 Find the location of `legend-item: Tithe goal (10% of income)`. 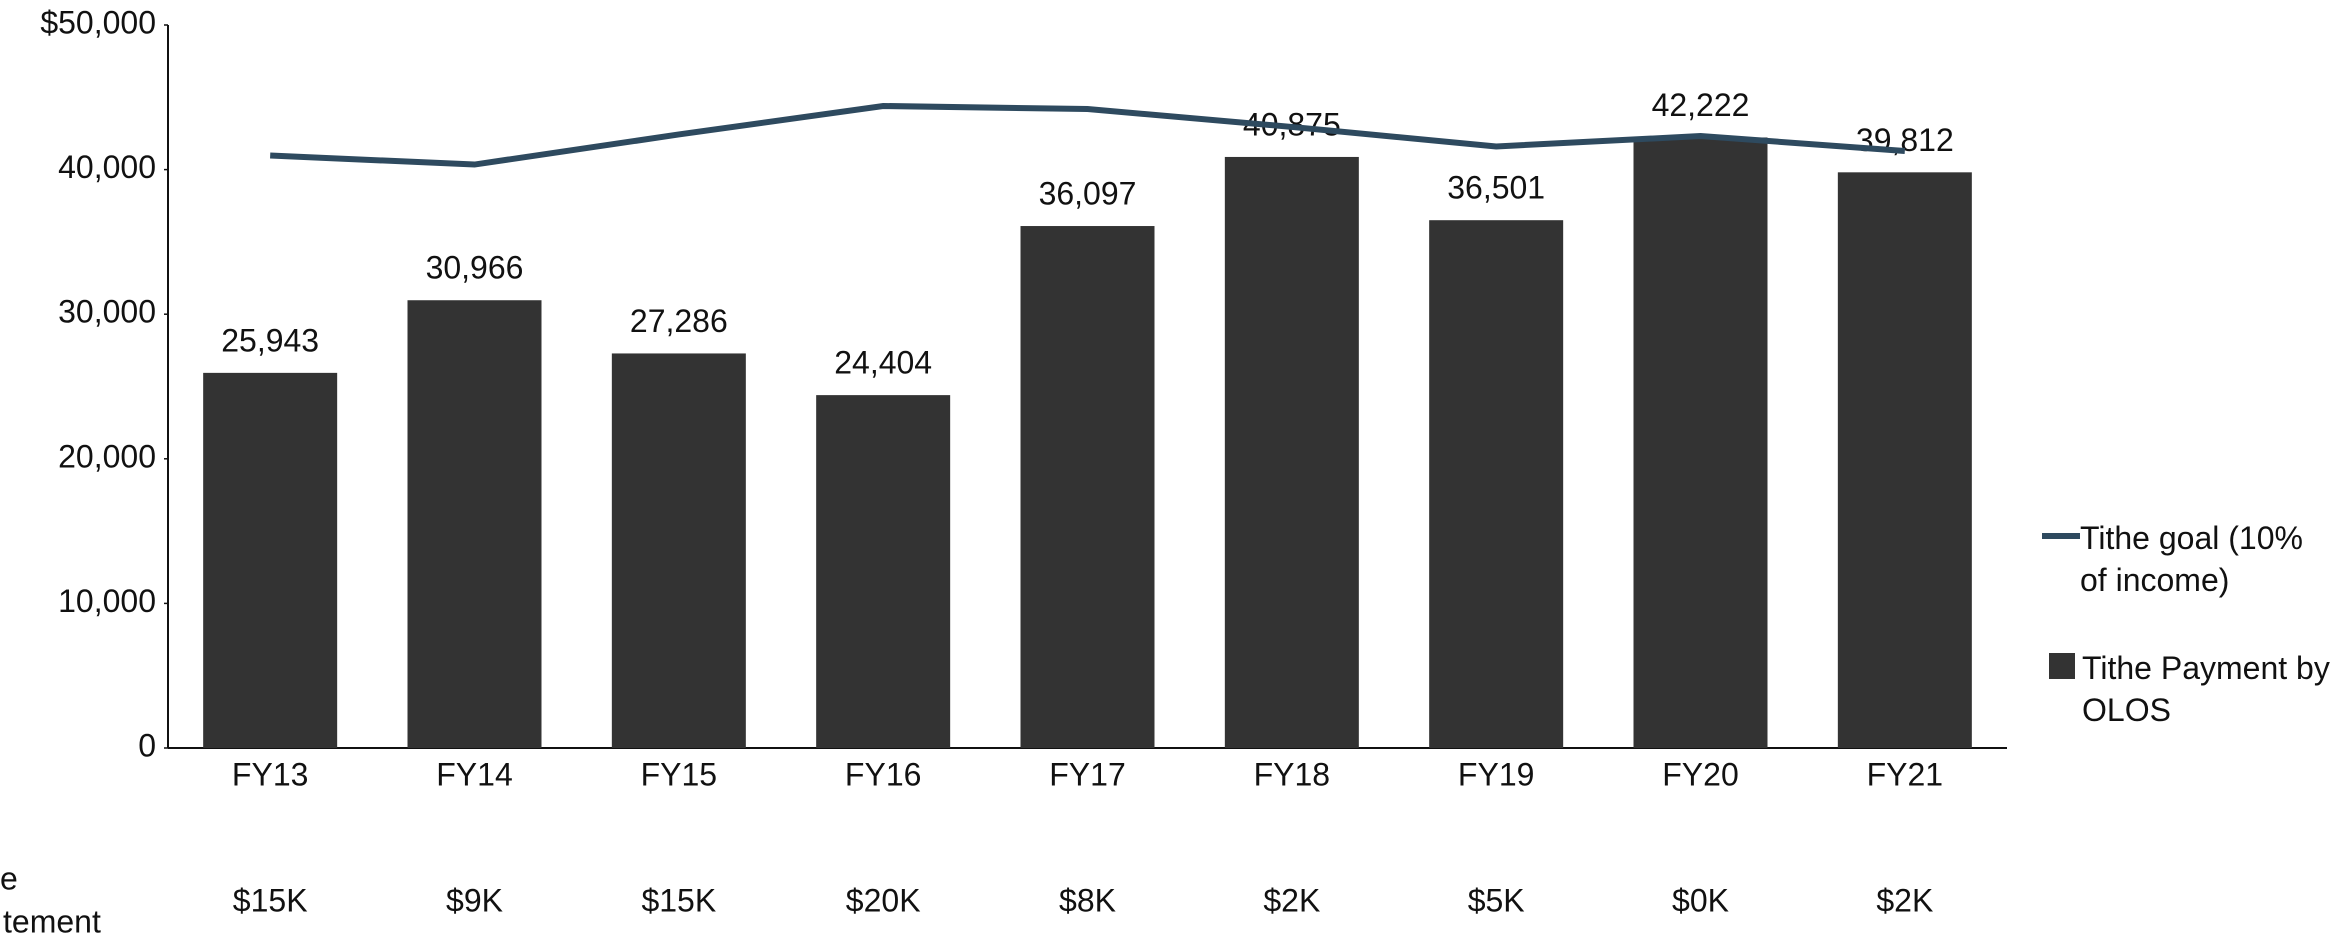

legend-item: Tithe goal (10% of income) is located at coordinates (2186, 559).